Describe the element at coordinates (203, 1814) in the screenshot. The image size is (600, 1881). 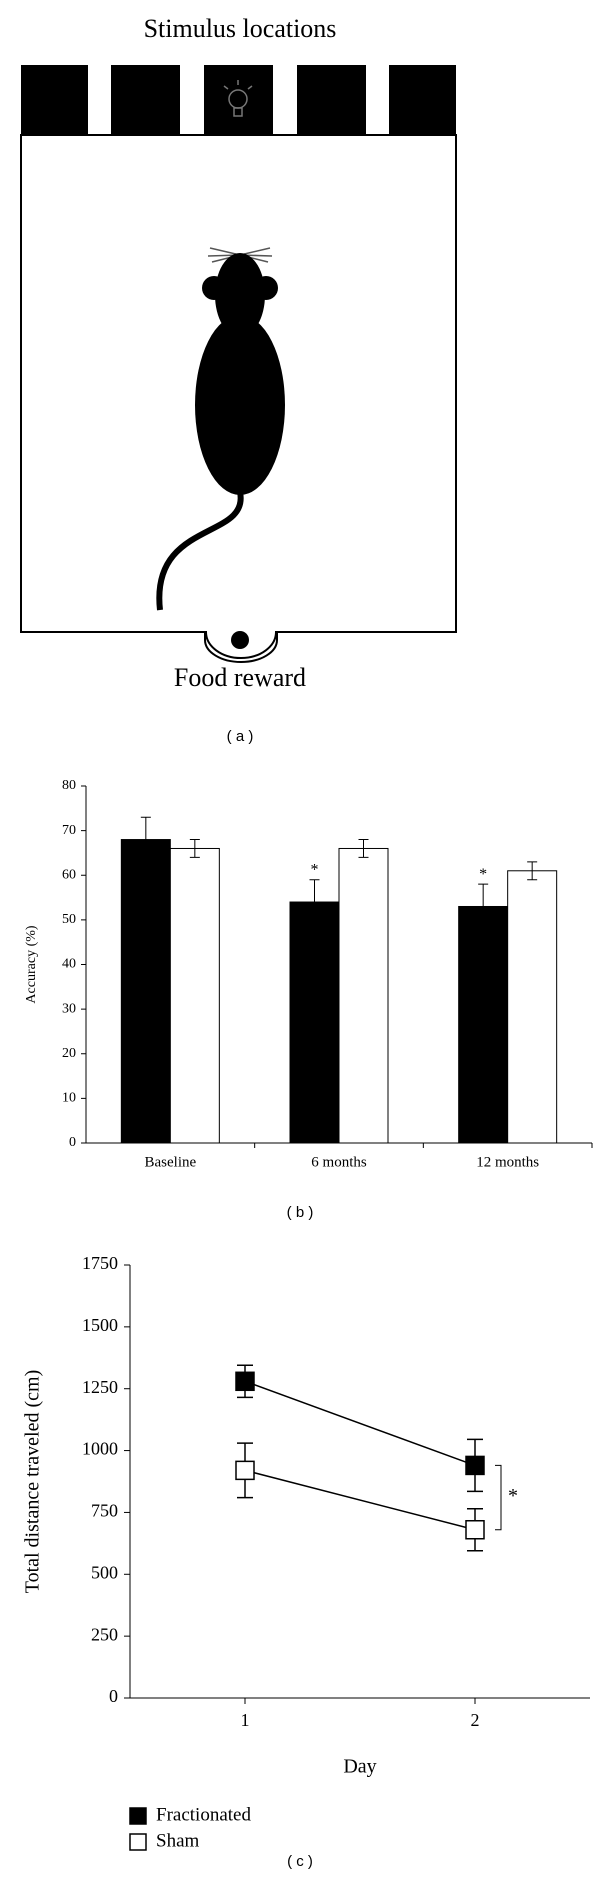
I see `legend-label: Fractionated` at that location.